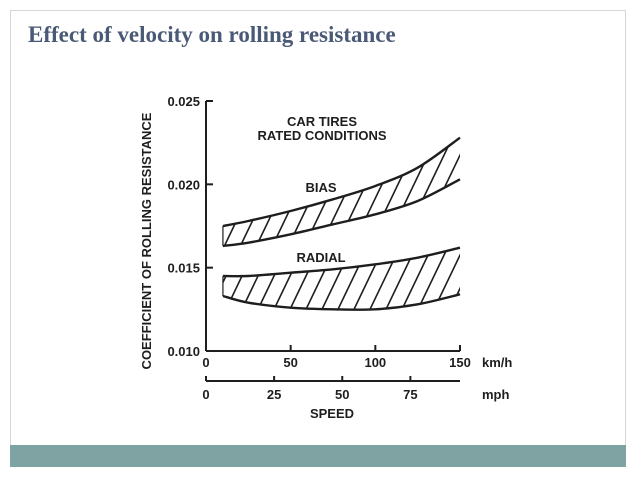  Describe the element at coordinates (146, 240) in the screenshot. I see `y-axis-title: COEFFICIENT OF ROLLING RESISTANCE` at that location.